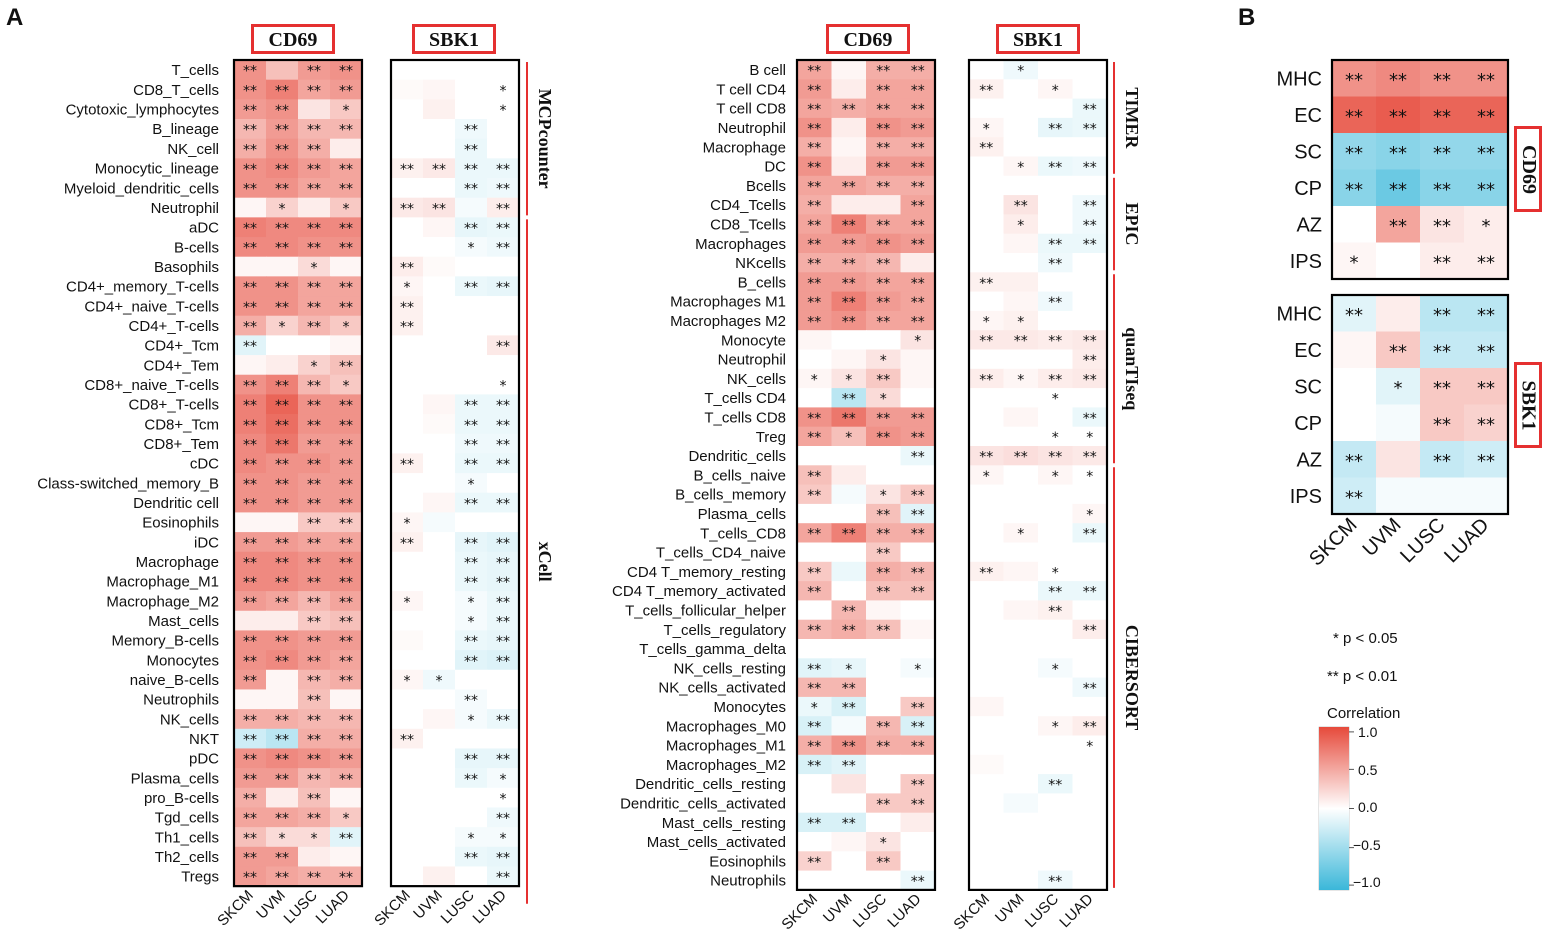 The height and width of the screenshot is (943, 1544). What do you see at coordinates (721, 553) in the screenshot?
I see `right-row-label: T_cells_CD4_naive` at bounding box center [721, 553].